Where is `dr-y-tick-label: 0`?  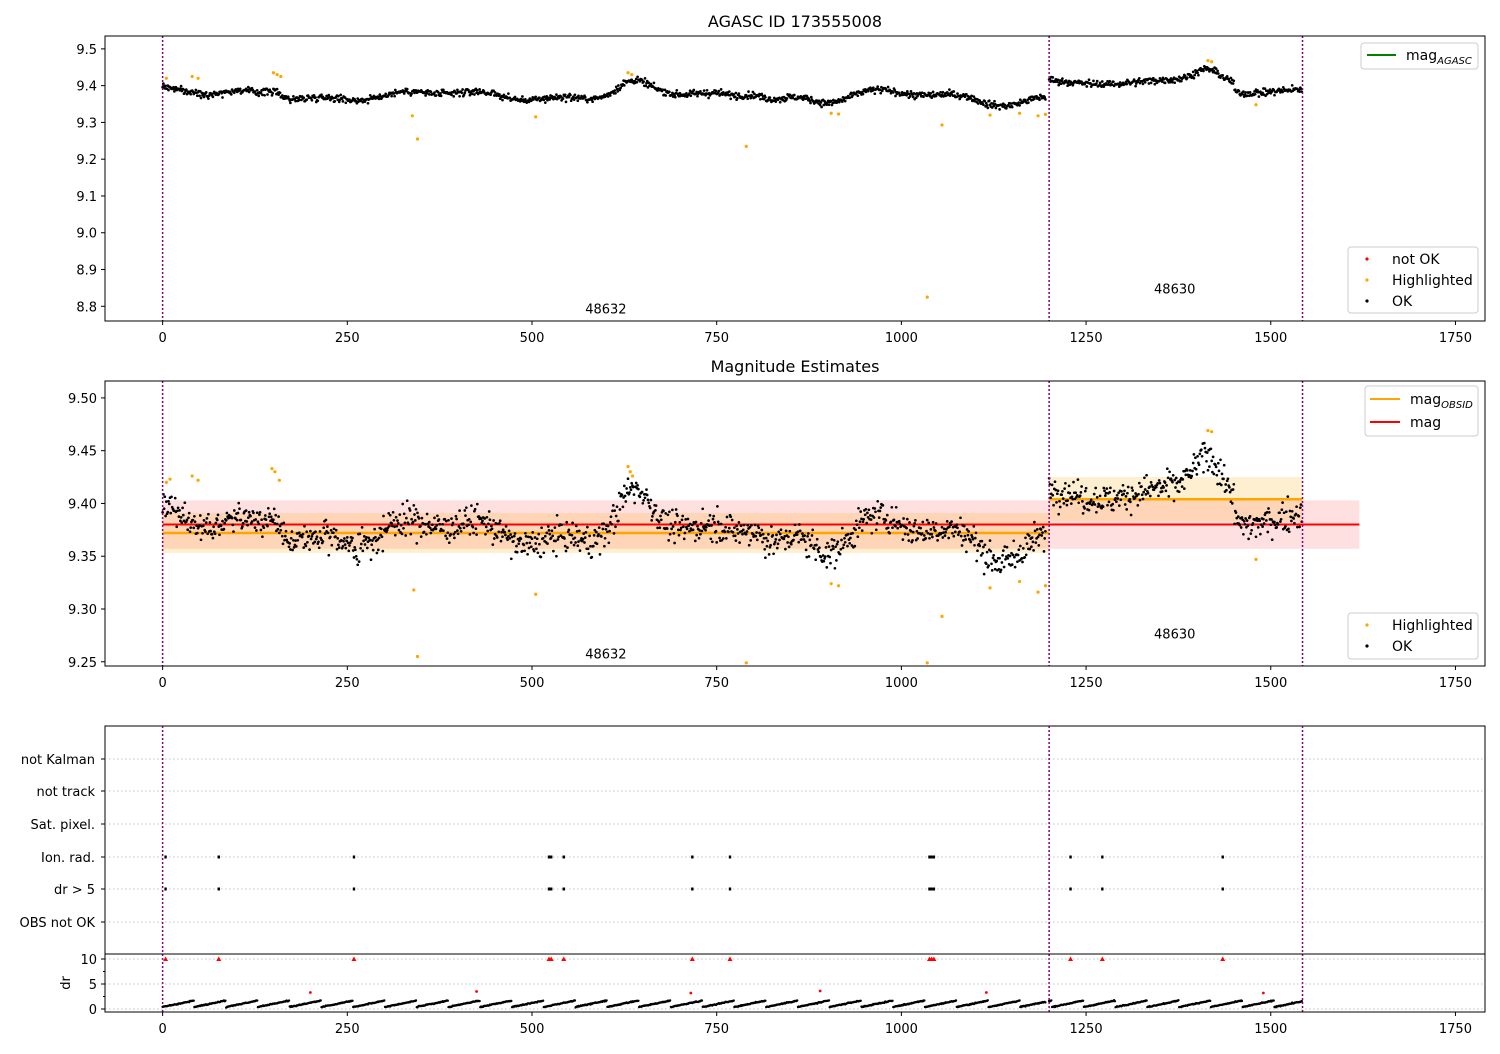
dr-y-tick-label: 0 is located at coordinates (93, 1010).